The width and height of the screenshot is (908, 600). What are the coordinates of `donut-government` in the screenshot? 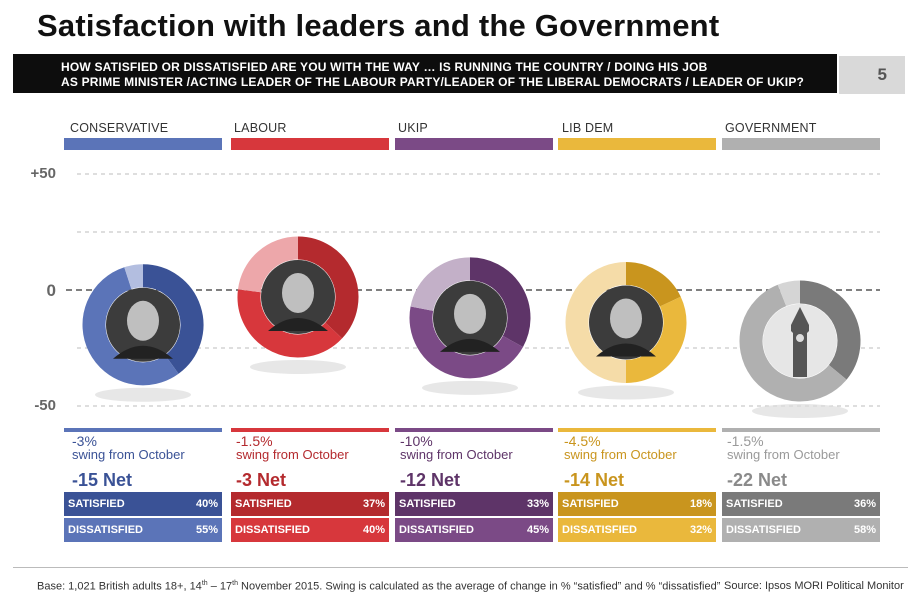 It's located at (800, 349).